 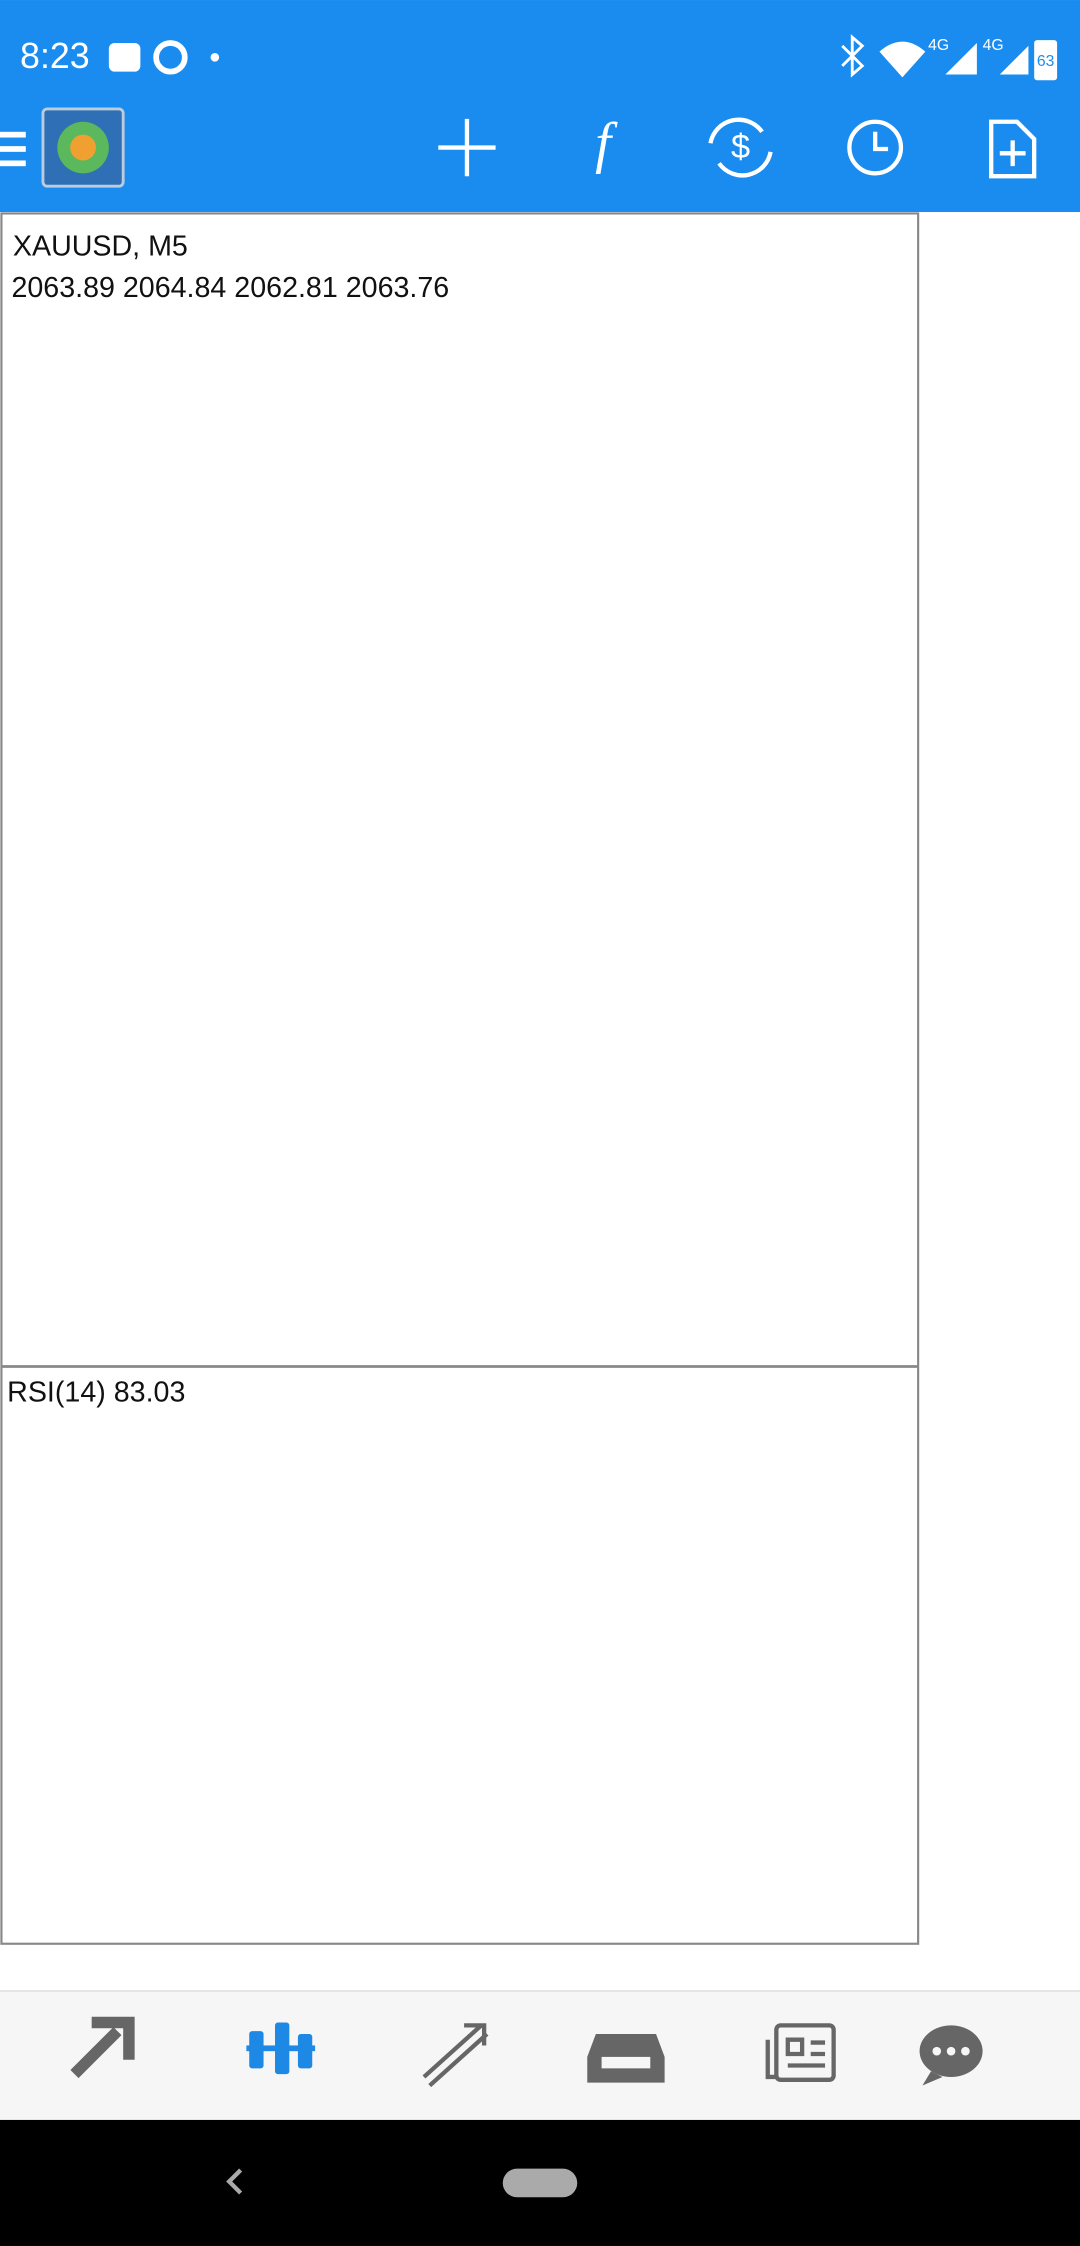 What do you see at coordinates (13, 149) in the screenshot?
I see `menu-button` at bounding box center [13, 149].